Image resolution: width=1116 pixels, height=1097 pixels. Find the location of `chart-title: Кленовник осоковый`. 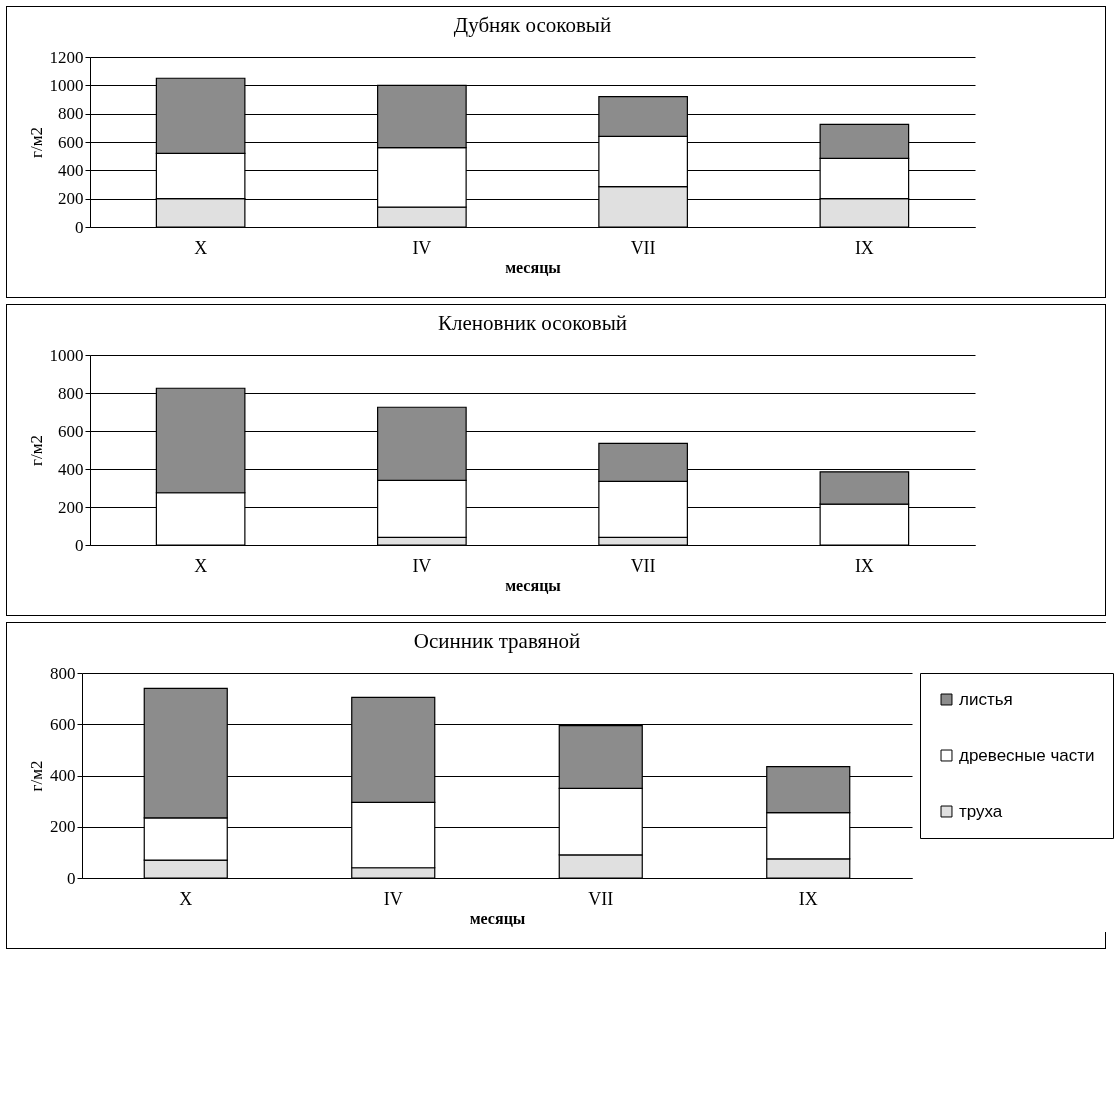

chart-title: Кленовник осоковый is located at coordinates (532, 323).